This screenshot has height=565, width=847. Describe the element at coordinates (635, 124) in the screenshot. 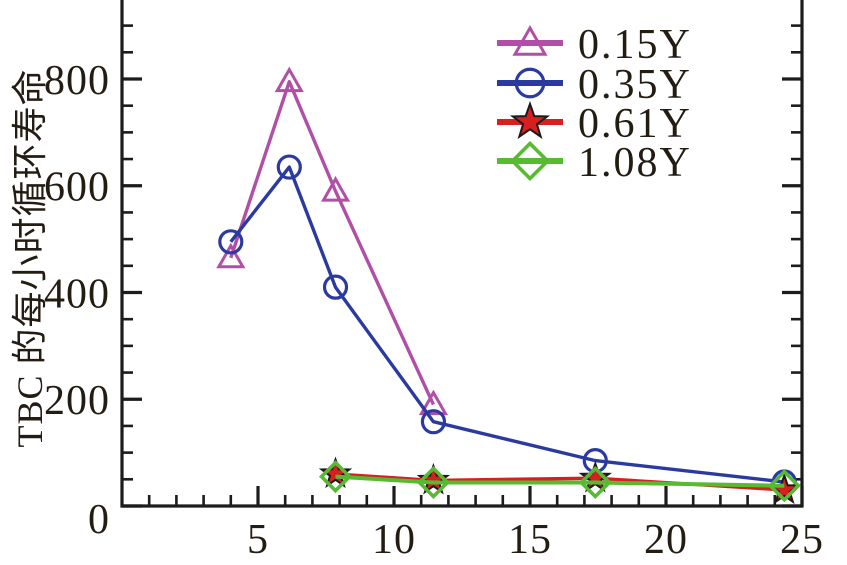

I see `legend-label-0.61Y: 0.61Y` at that location.